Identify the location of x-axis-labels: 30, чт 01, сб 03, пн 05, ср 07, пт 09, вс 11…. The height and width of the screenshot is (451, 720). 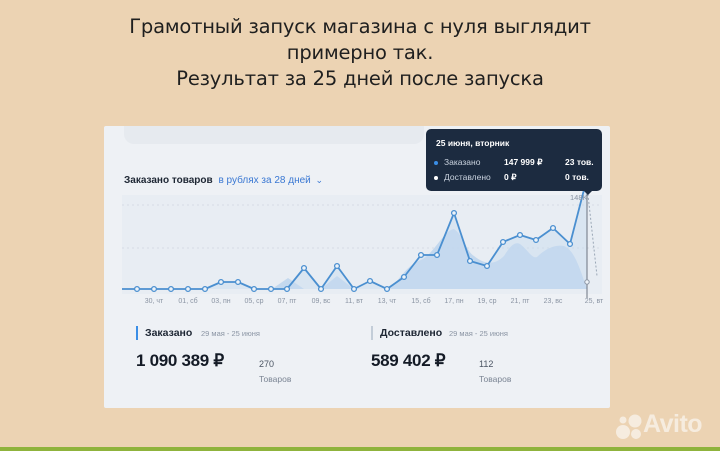
(374, 301).